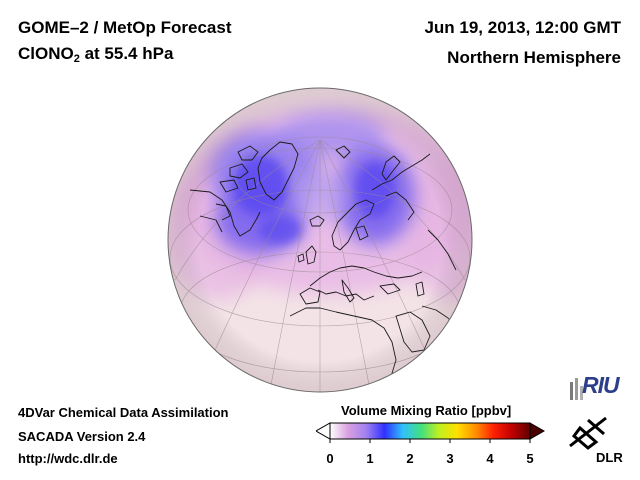 This screenshot has width=640, height=480. I want to click on colorbar-bar, so click(430, 431).